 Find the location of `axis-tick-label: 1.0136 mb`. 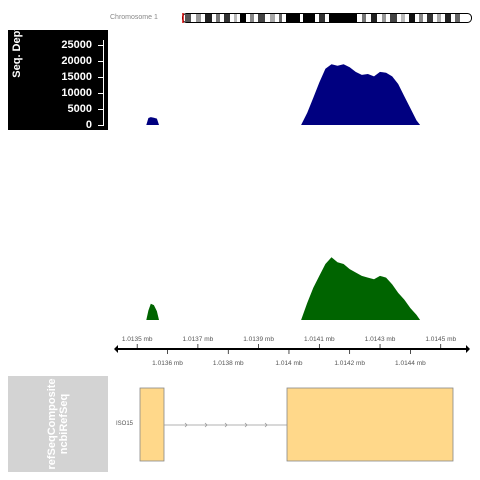

axis-tick-label: 1.0136 mb is located at coordinates (167, 363).